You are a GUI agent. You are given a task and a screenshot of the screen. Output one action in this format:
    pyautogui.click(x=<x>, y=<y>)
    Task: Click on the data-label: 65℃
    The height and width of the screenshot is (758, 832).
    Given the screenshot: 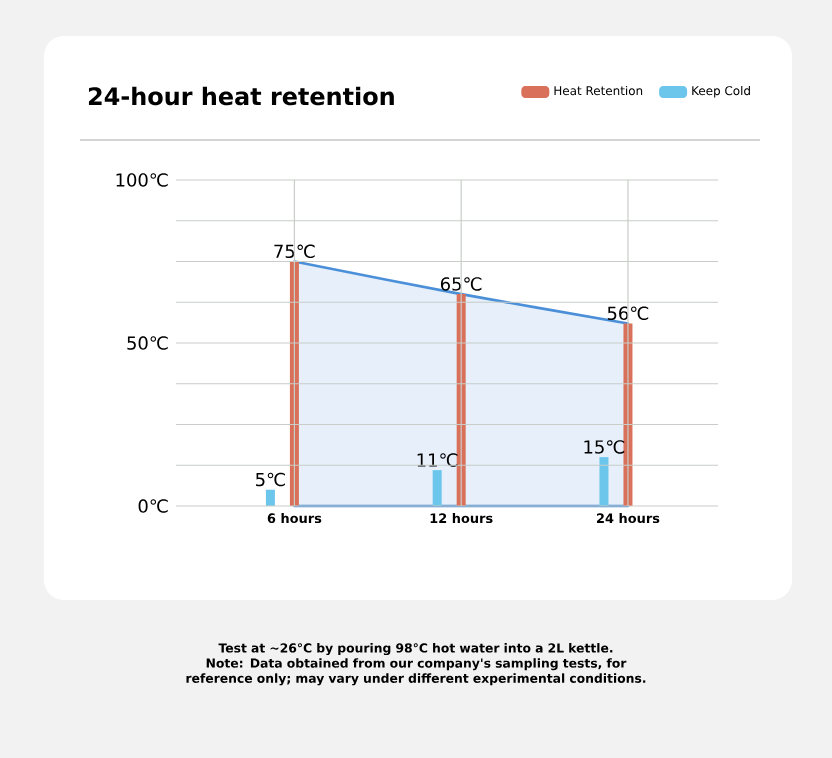 What is the action you would take?
    pyautogui.click(x=461, y=284)
    